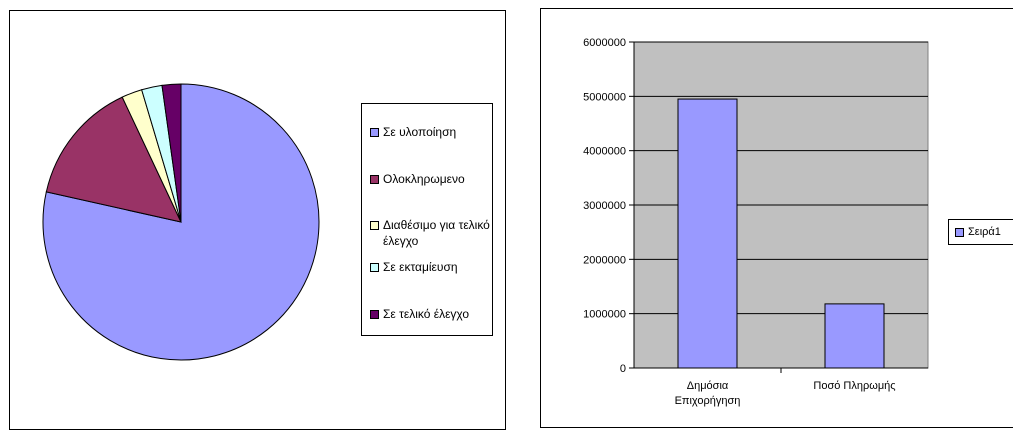  What do you see at coordinates (604, 315) in the screenshot?
I see `y-tick-label: 1000000` at bounding box center [604, 315].